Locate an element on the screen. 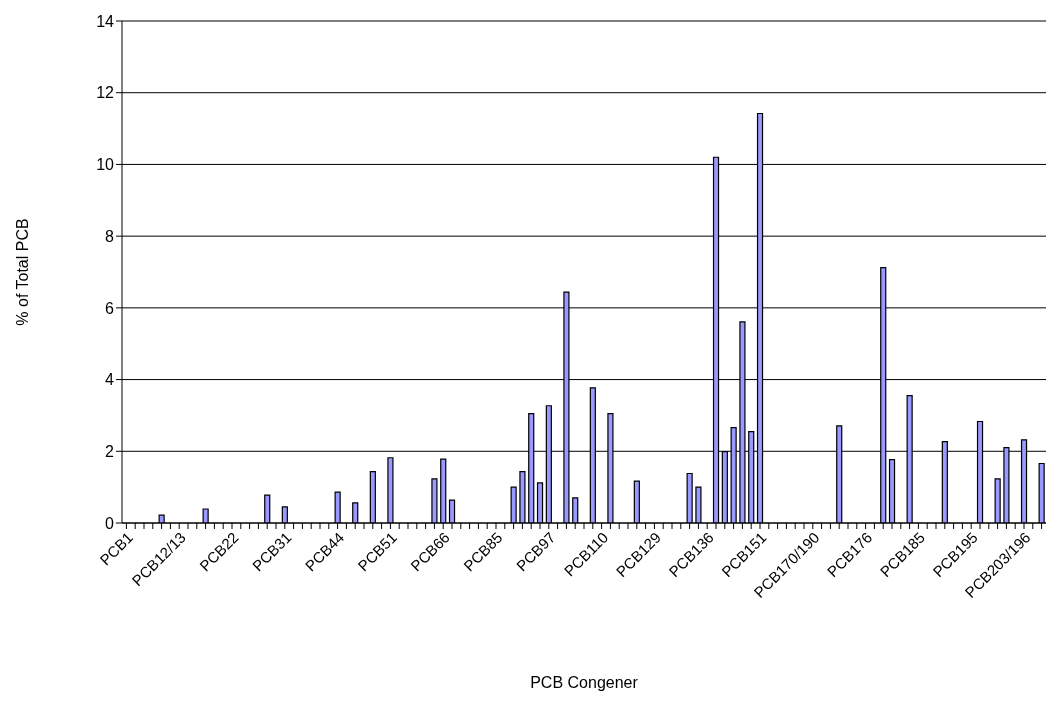 Image resolution: width=1058 pixels, height=720 pixels. y-tick-label: 14 is located at coordinates (105, 21).